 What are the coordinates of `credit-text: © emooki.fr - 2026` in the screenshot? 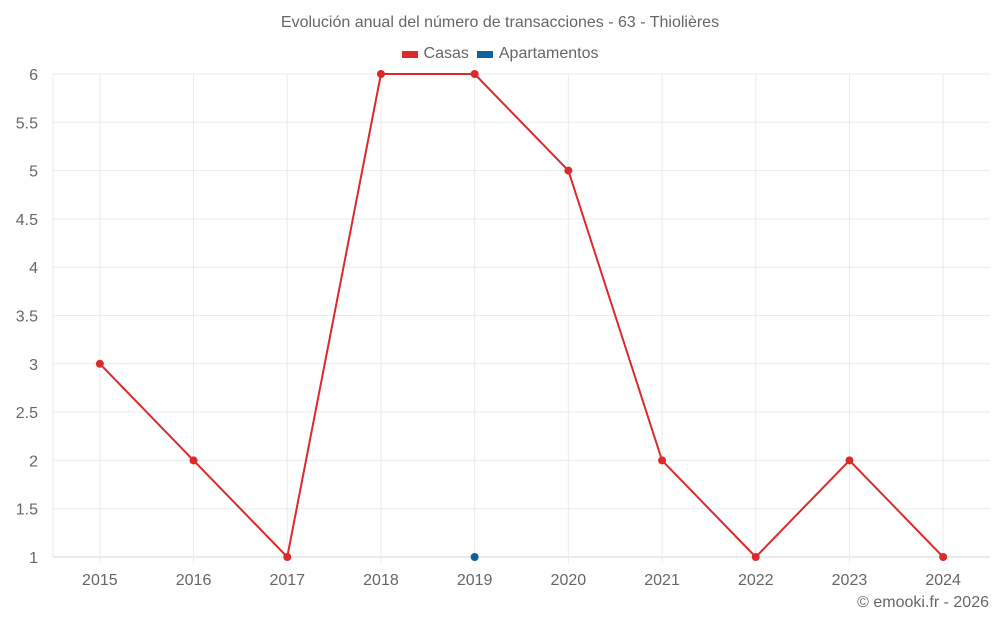 It's located at (923, 602).